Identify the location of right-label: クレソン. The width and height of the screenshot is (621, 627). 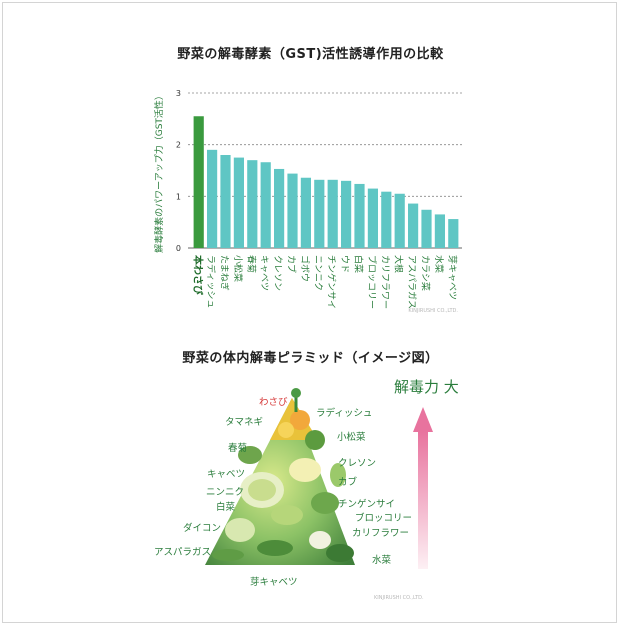
(357, 463).